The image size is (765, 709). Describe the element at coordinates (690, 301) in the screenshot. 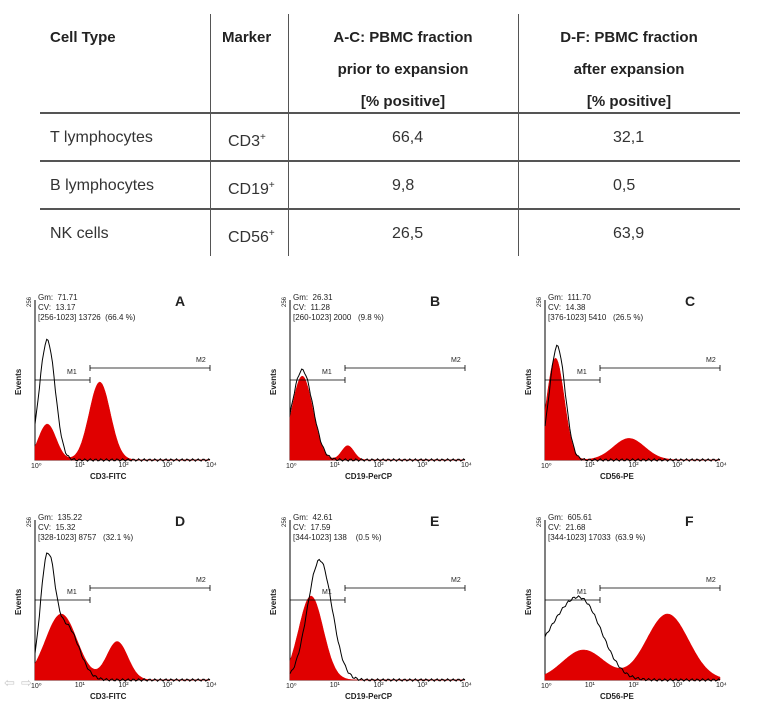

I see `panel-letter: C` at that location.